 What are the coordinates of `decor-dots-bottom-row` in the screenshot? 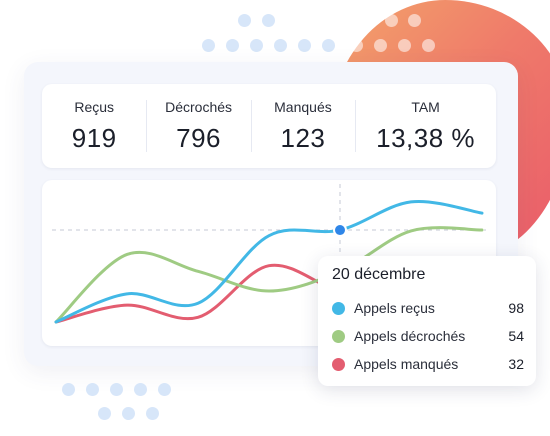 It's located at (128, 413).